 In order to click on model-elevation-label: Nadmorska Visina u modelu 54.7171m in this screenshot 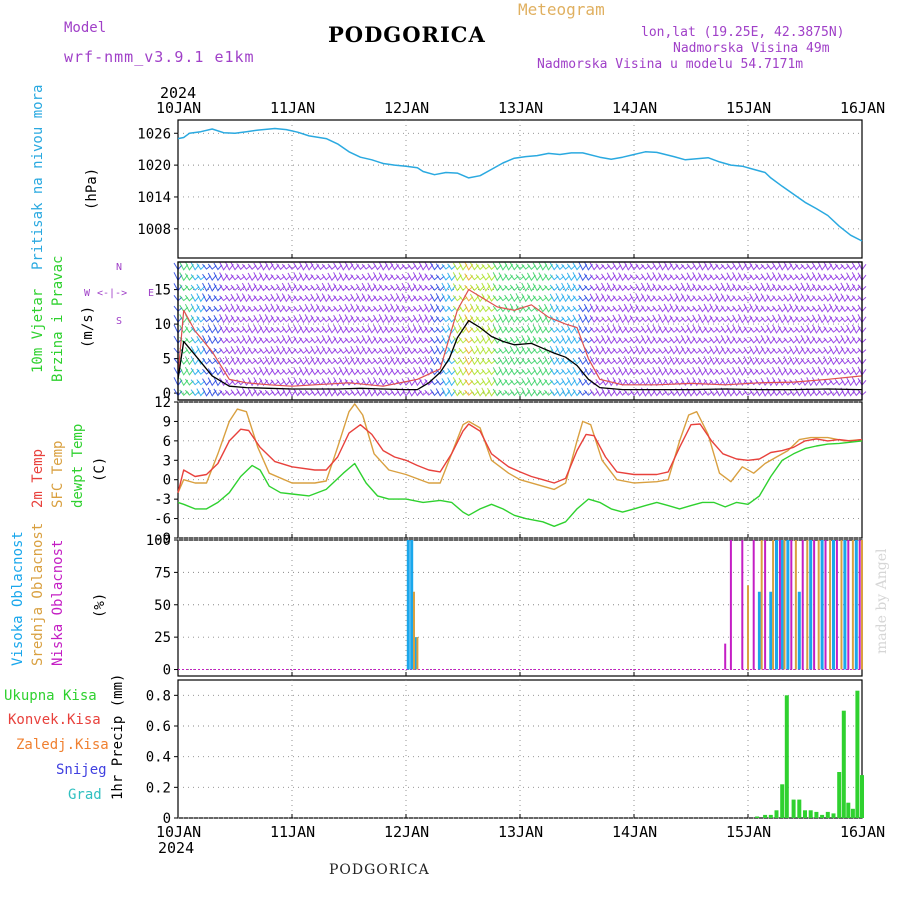, I will do `click(670, 64)`.